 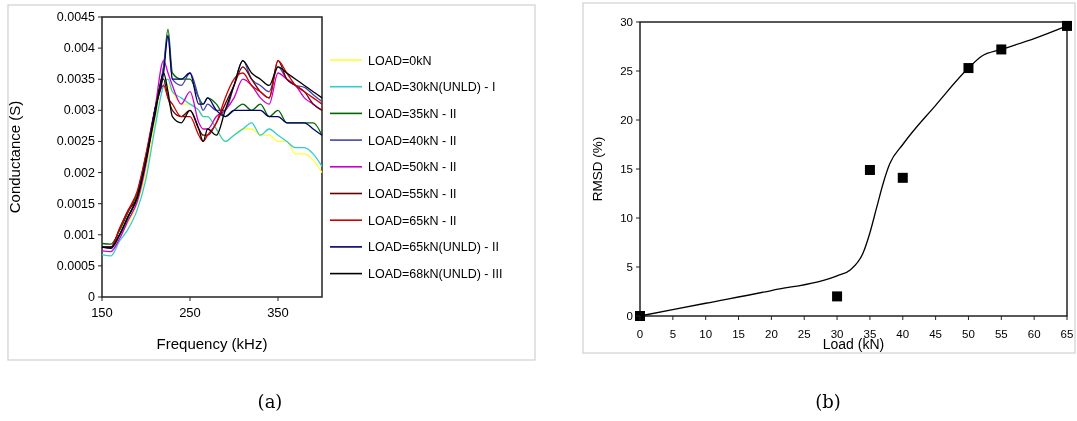 What do you see at coordinates (673, 334) in the screenshot?
I see `x-tick-label: 5` at bounding box center [673, 334].